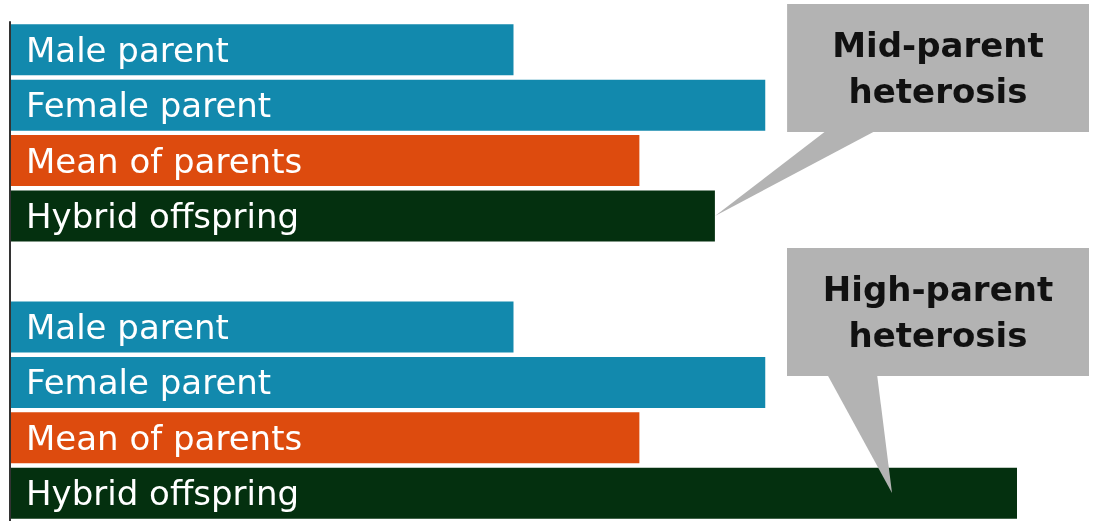  I want to click on speech-callout: Mid-parent heterosis, so click(901, 110).